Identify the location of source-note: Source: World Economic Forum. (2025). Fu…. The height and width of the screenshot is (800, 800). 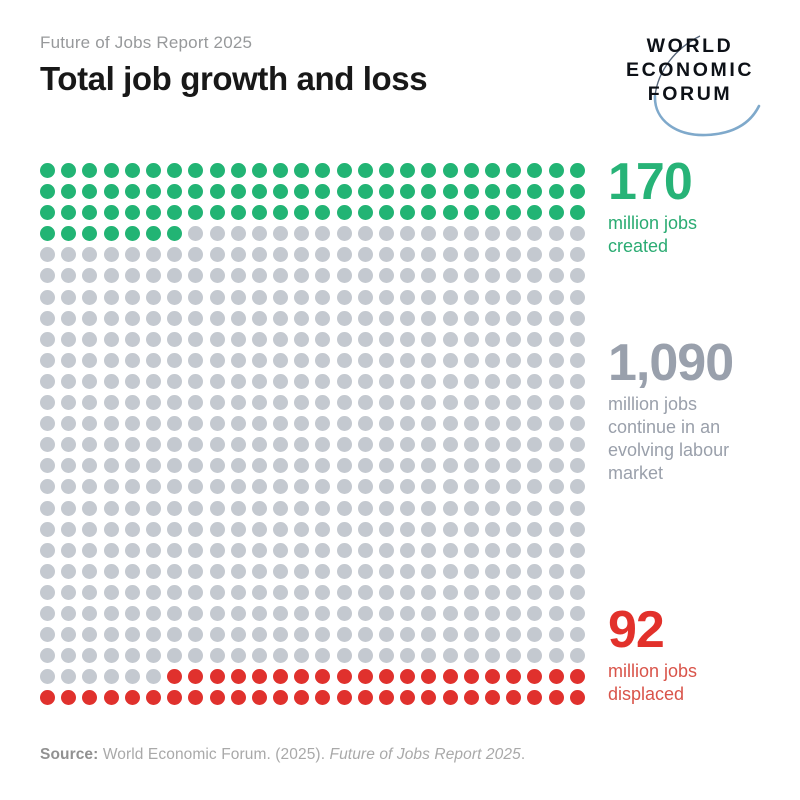
(283, 754).